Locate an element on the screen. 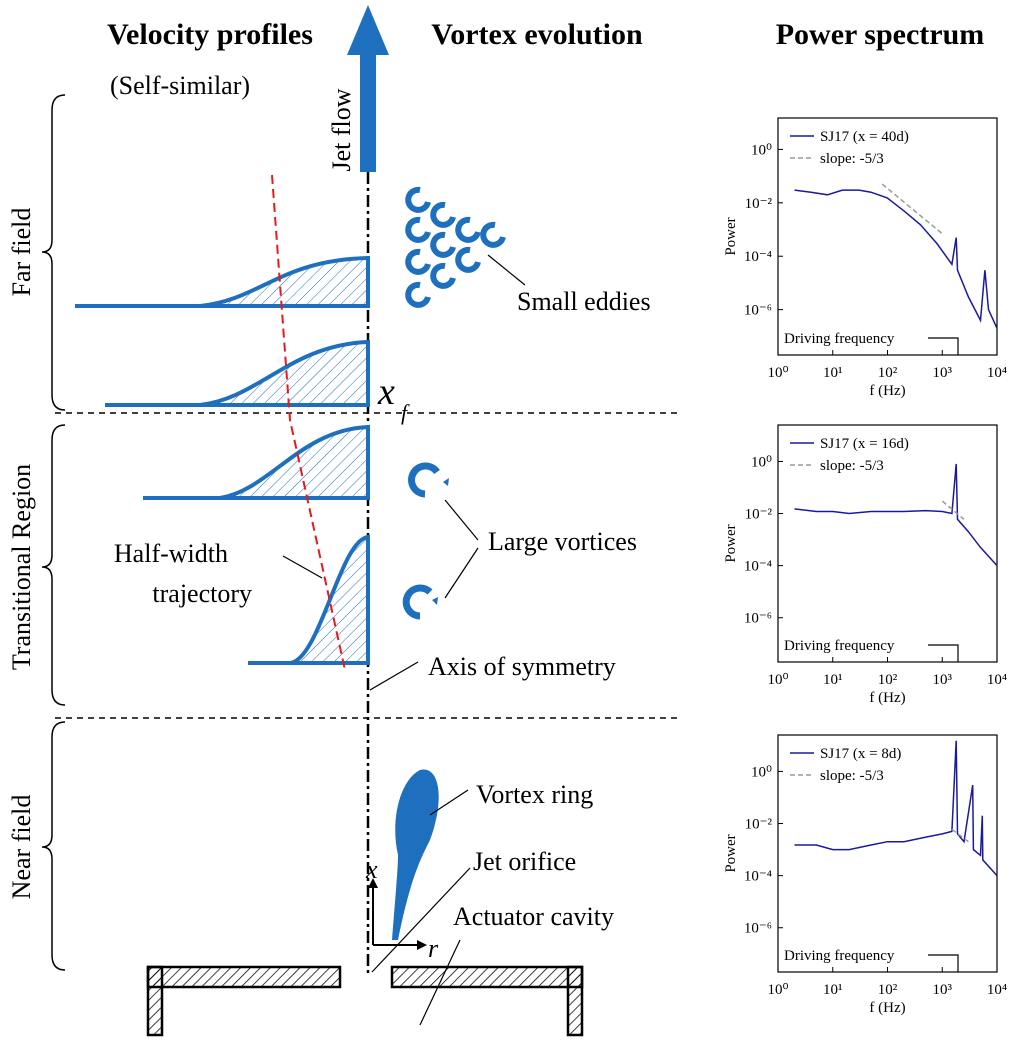  label: Vortex ring is located at coordinates (534, 794).